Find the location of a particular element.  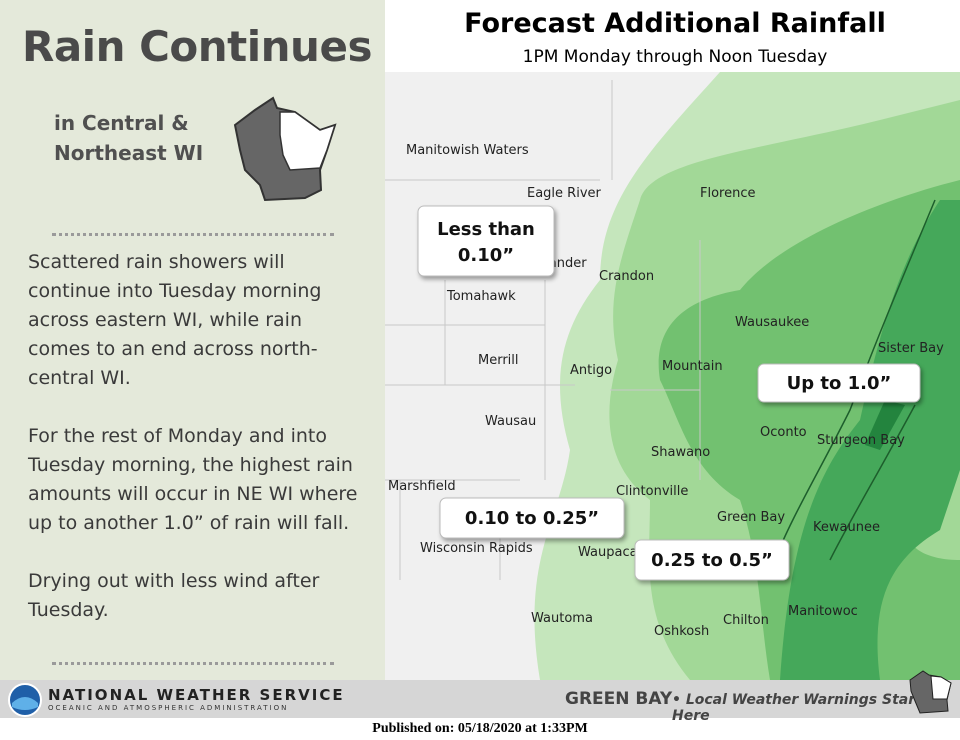

city-label: Manitowish Waters is located at coordinates (467, 150).